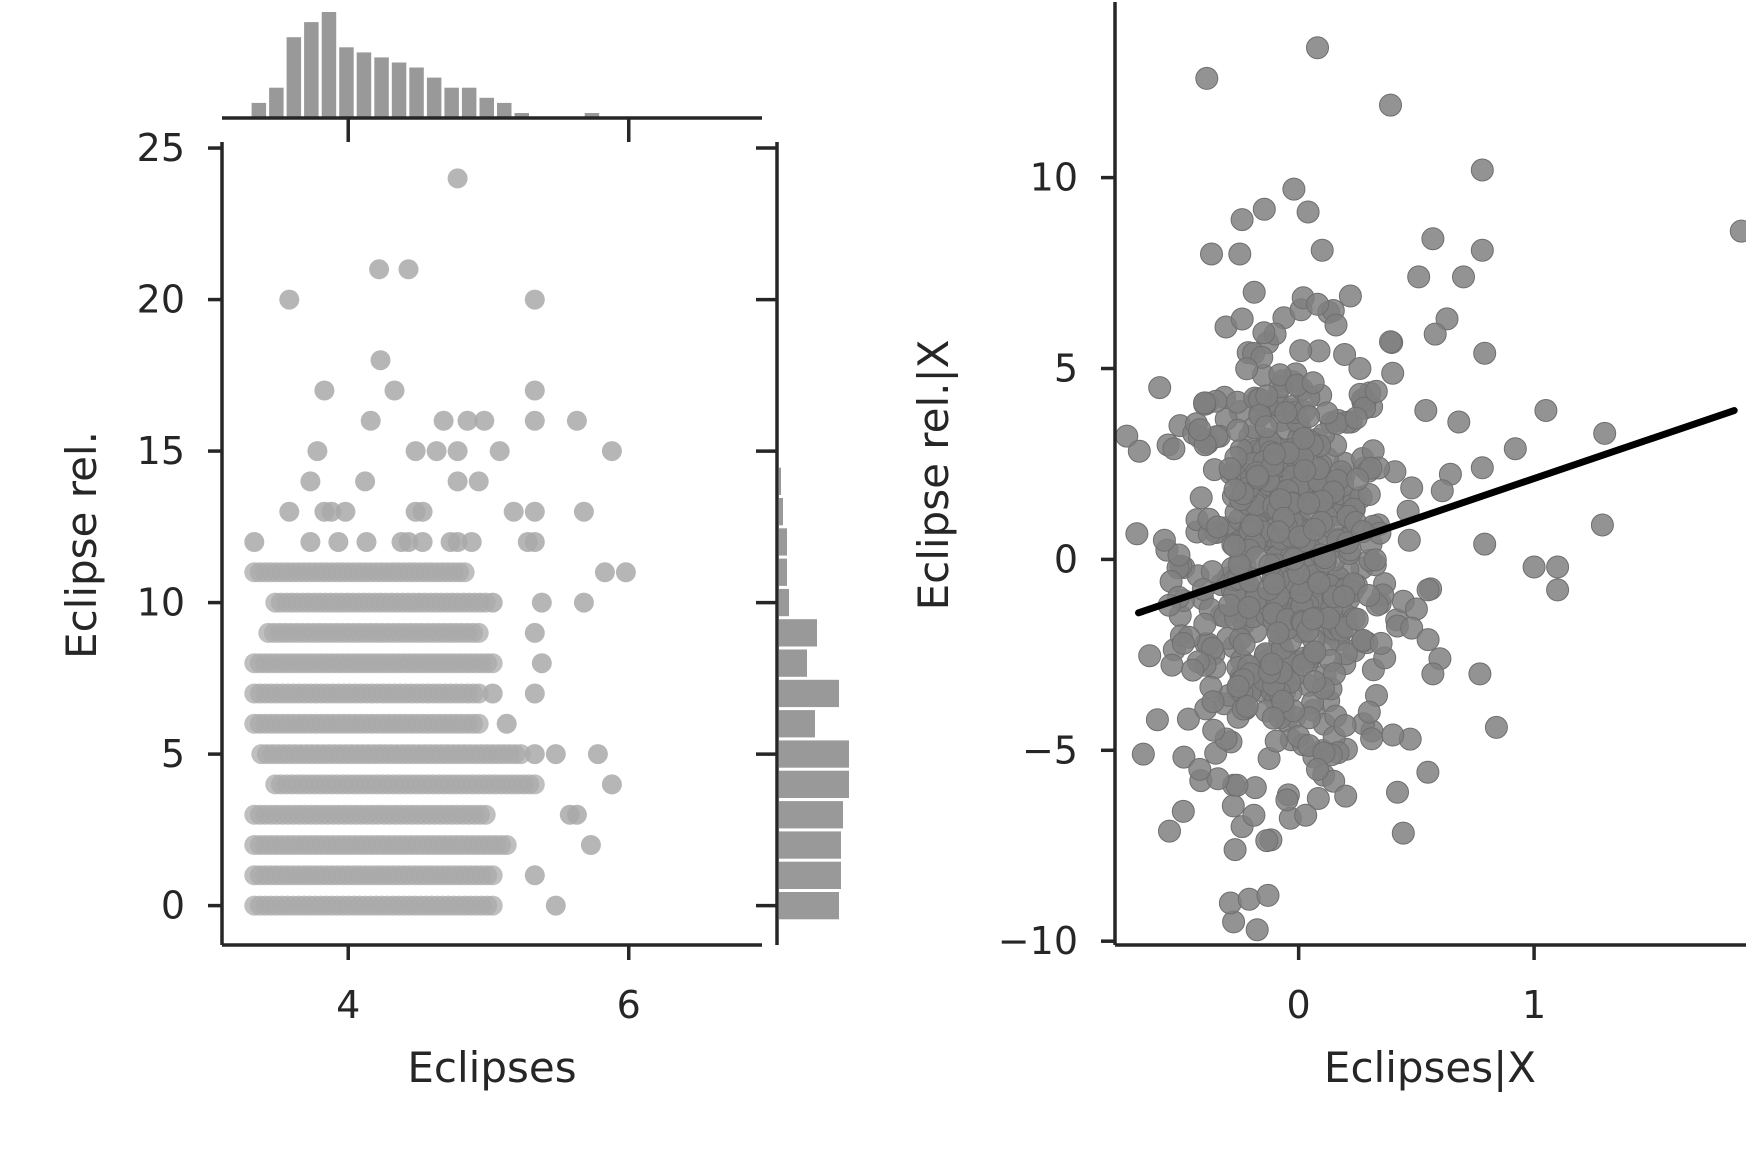  Describe the element at coordinates (1050, 750) in the screenshot. I see `y-tick-label: −5` at that location.